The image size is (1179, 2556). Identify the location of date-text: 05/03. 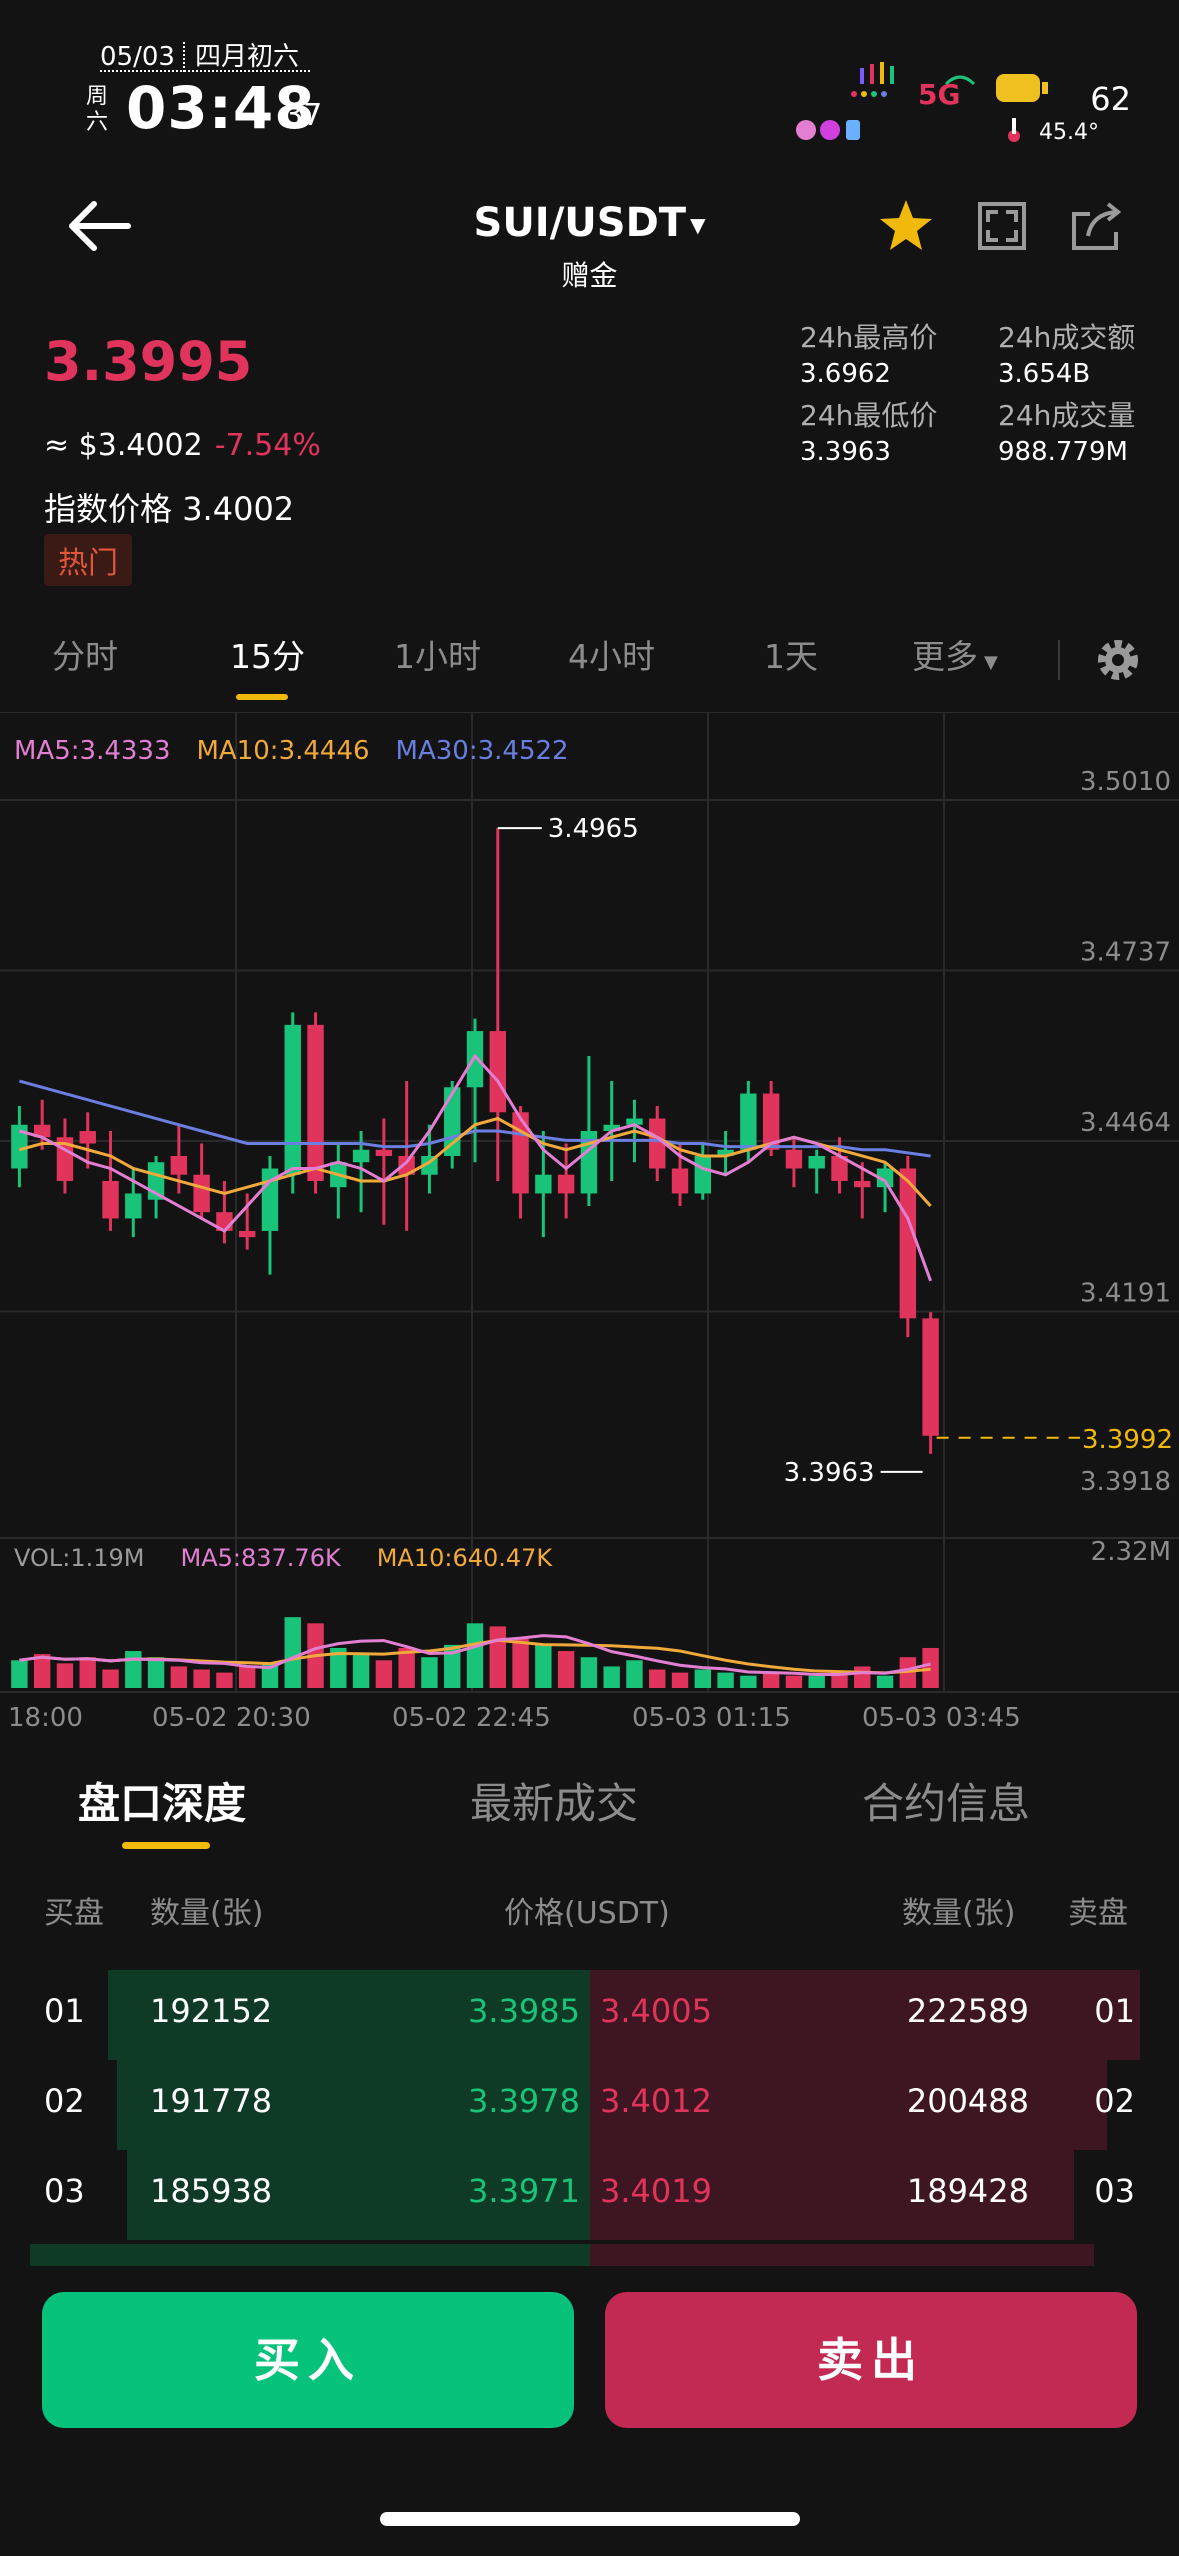
(137, 57).